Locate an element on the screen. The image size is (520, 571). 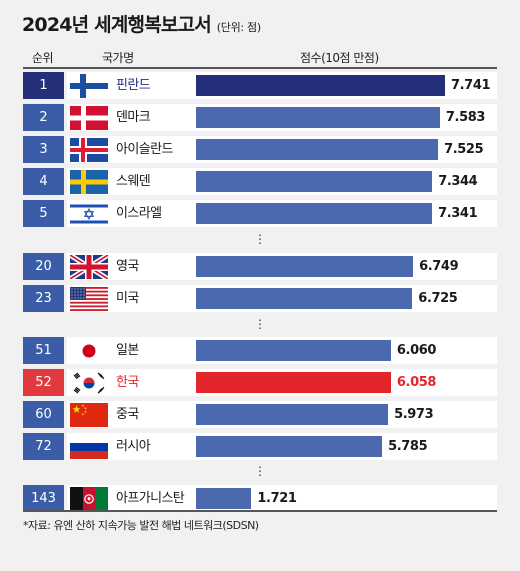
footer-divider is located at coordinates (260, 511).